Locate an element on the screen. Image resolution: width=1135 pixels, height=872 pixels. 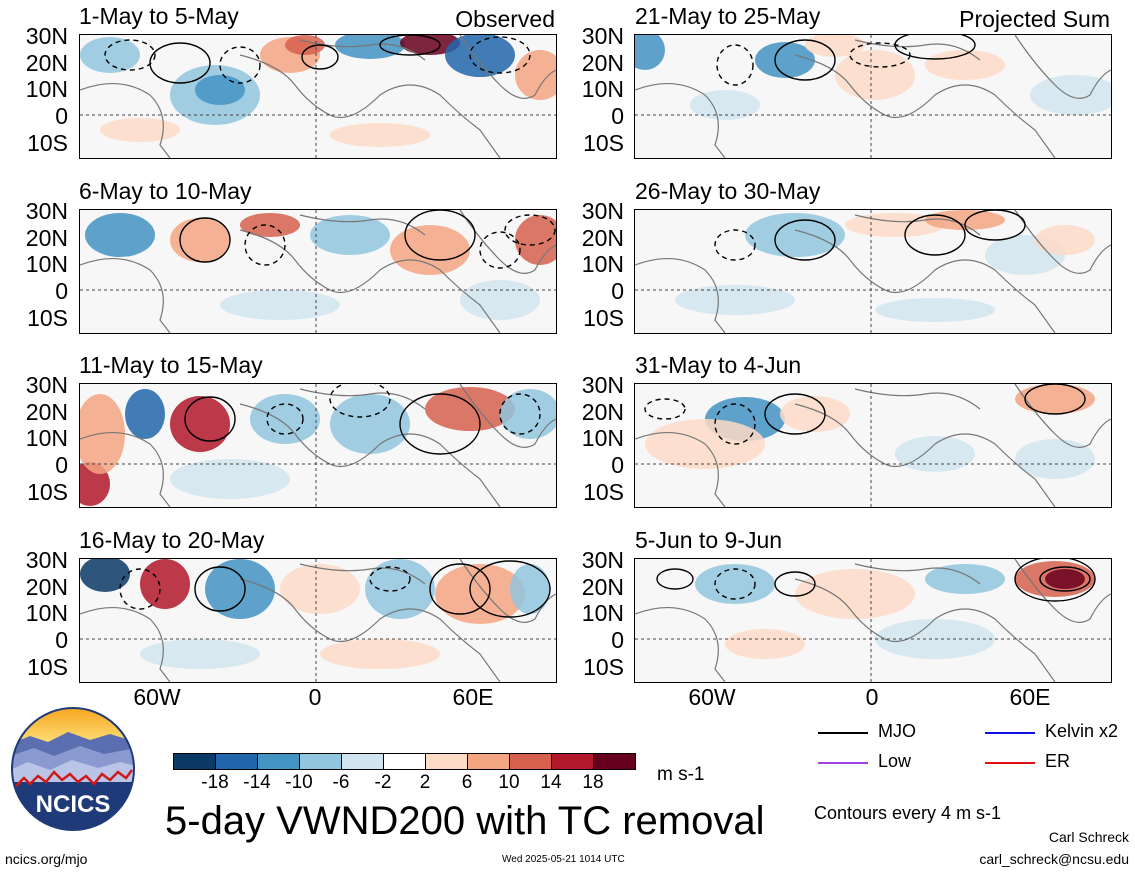
panel-title: 5-Jun to 9-Jun is located at coordinates (709, 540).